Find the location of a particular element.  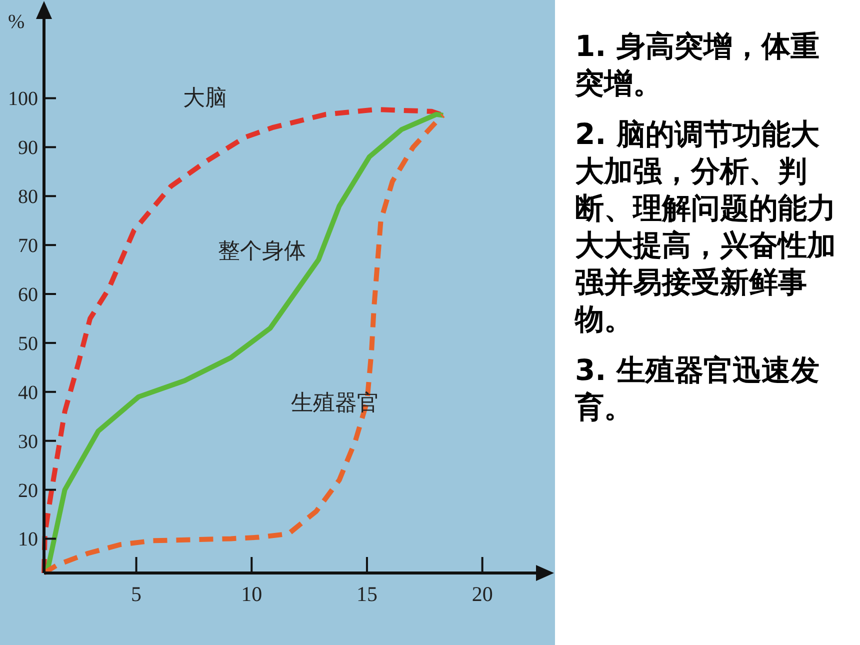

x-tick-label: 10 is located at coordinates (251, 594).